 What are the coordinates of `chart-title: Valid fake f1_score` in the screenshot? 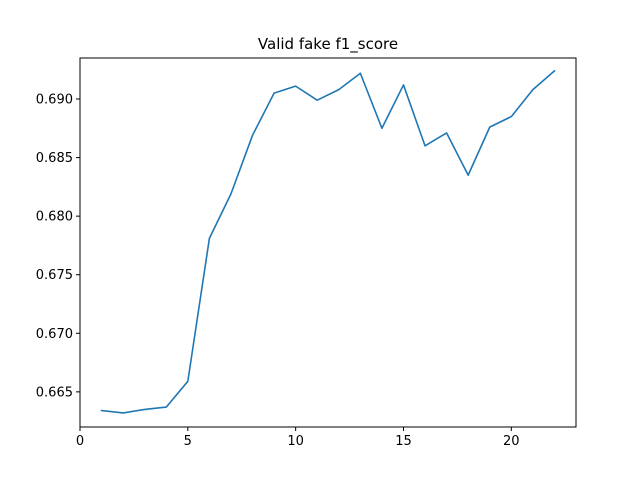 It's located at (328, 44).